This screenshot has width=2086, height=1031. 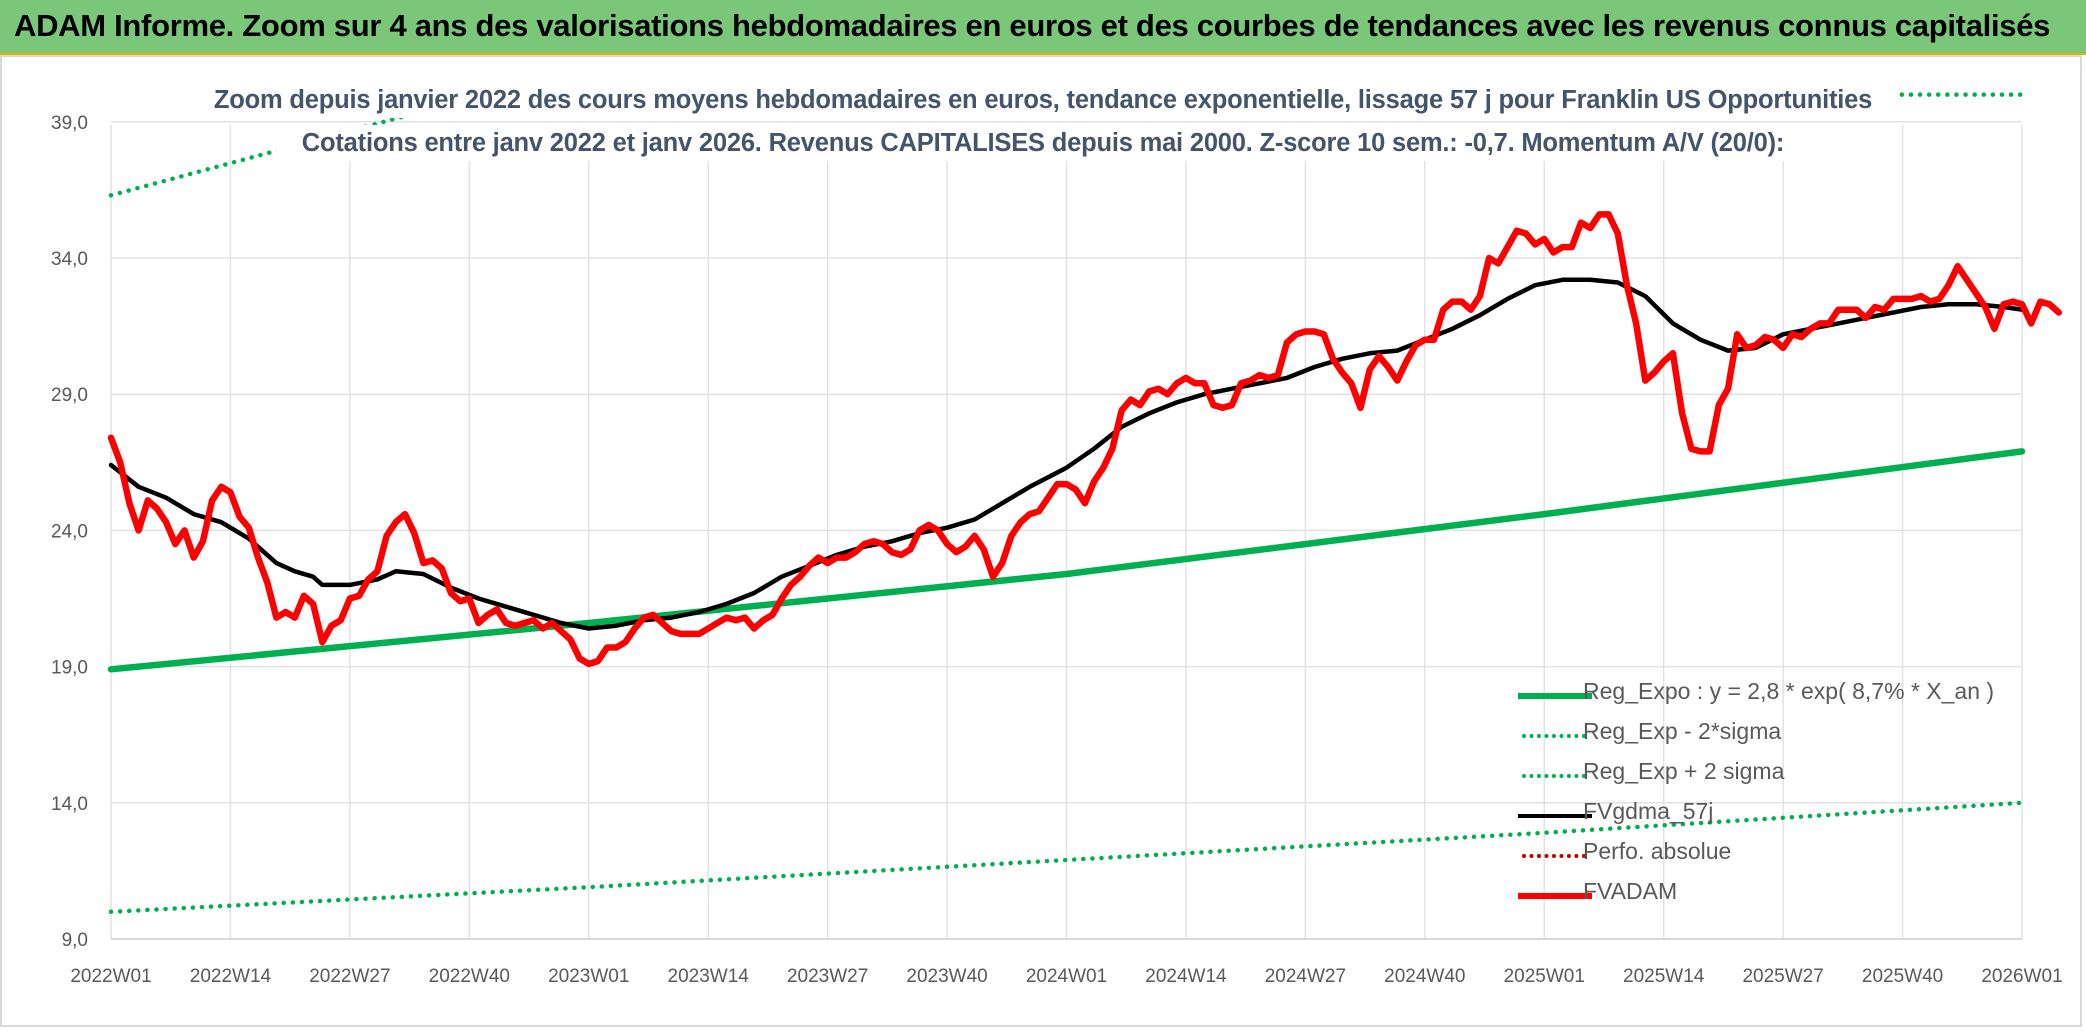 I want to click on x-tick-label: 2022W01, so click(x=110, y=976).